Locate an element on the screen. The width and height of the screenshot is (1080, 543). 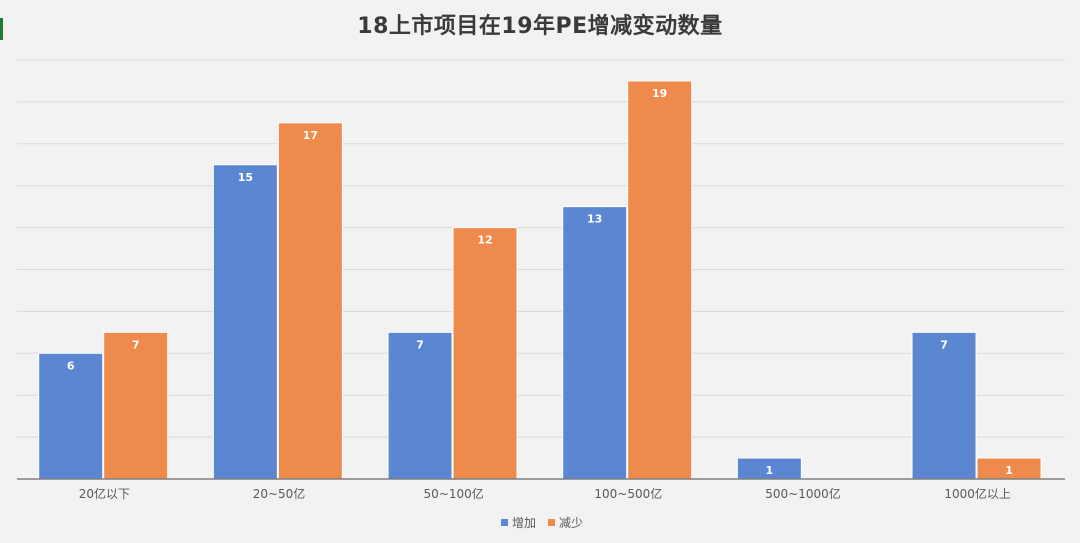
category-label: 20亿以下 is located at coordinates (104, 493).